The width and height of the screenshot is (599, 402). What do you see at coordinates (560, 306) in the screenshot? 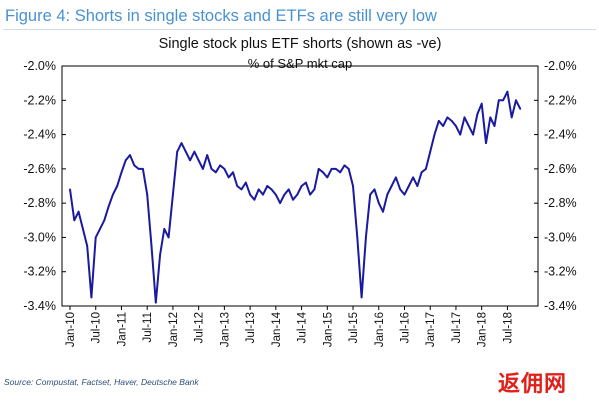
I see `y-tick-label-right: -3.4%` at bounding box center [560, 306].